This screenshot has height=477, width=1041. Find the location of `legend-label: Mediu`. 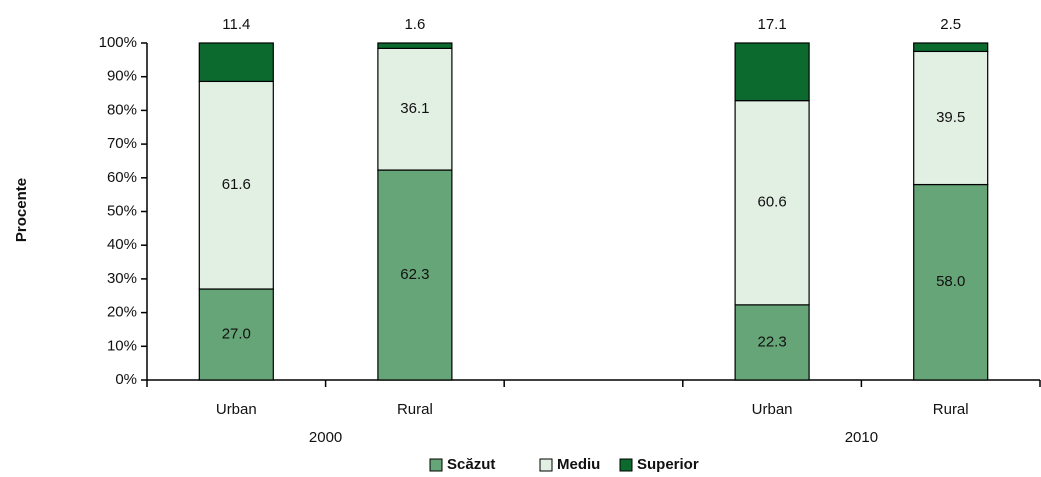

legend-label: Mediu is located at coordinates (578, 464).